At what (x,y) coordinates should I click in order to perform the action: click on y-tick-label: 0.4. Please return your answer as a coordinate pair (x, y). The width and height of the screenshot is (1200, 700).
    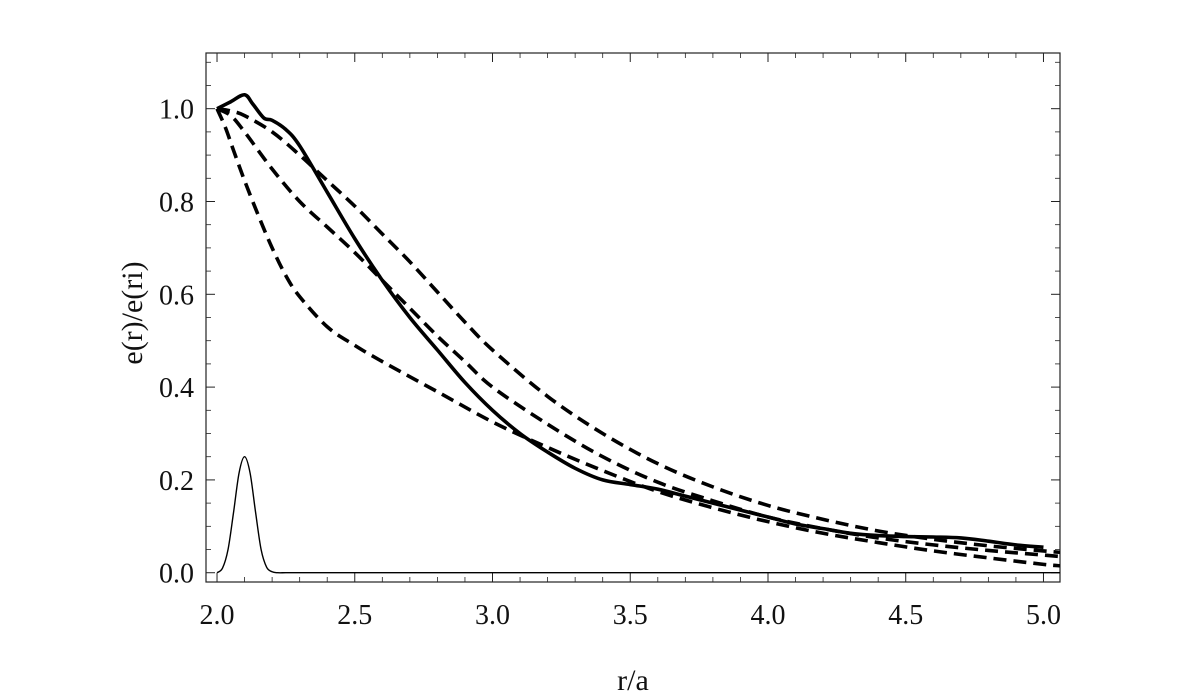
    Looking at the image, I should click on (176, 388).